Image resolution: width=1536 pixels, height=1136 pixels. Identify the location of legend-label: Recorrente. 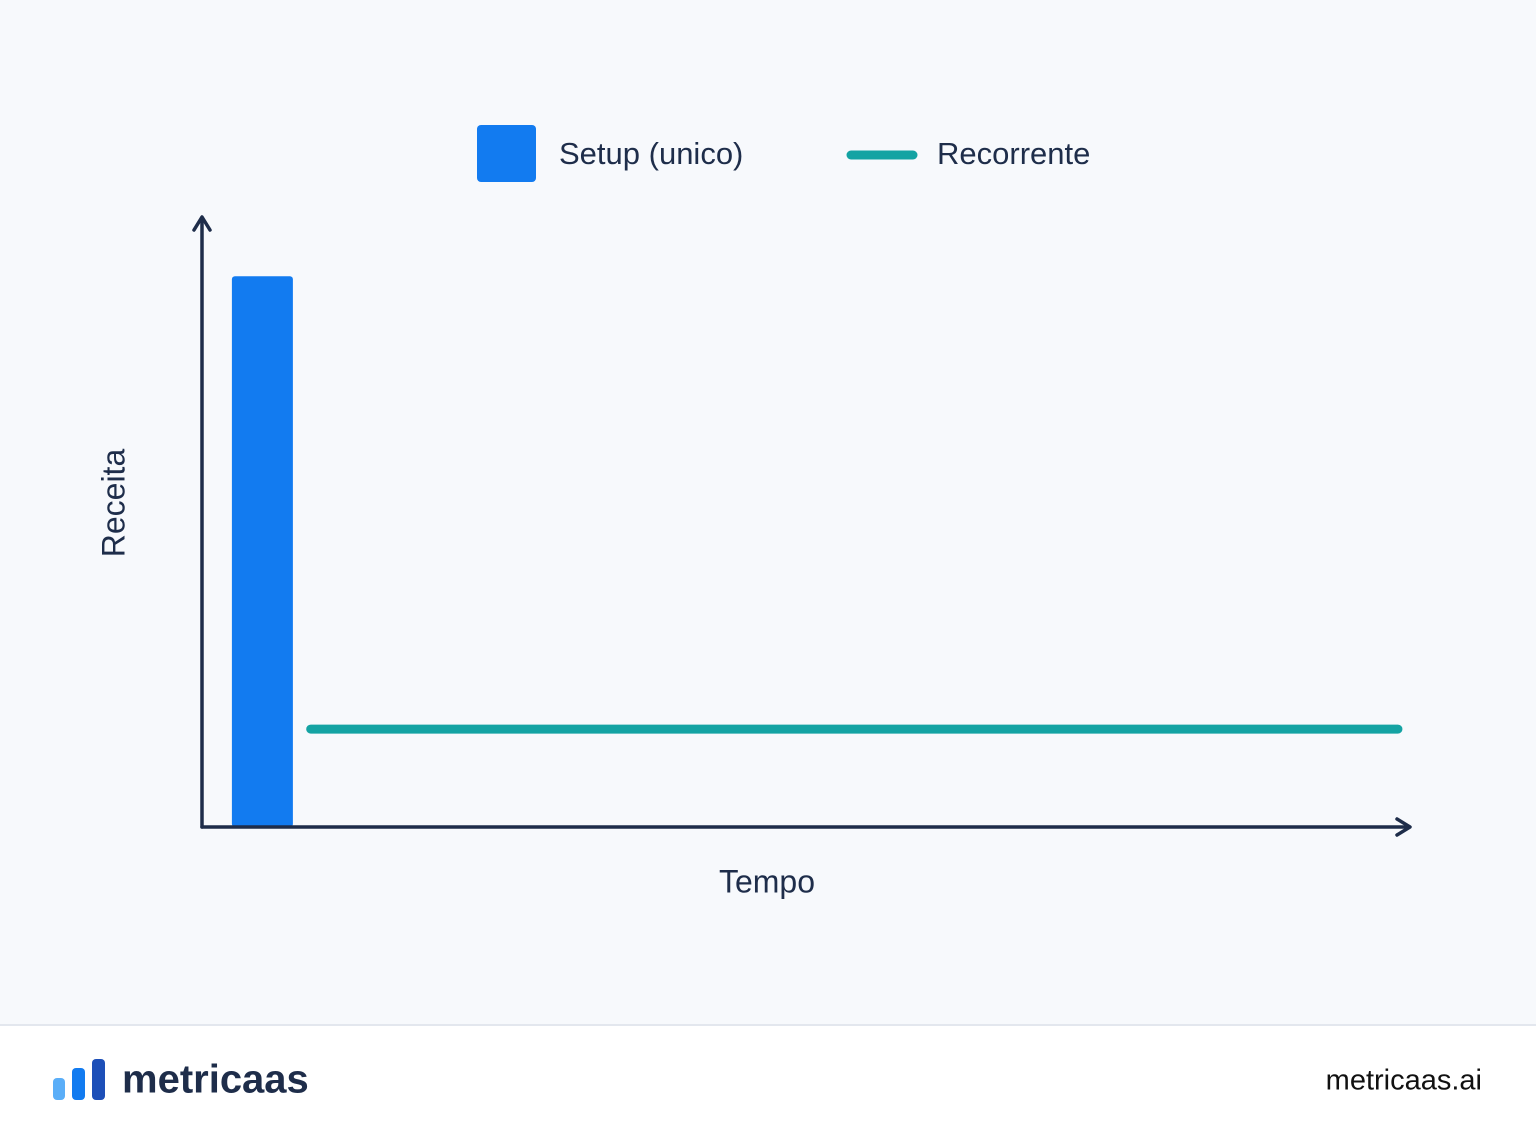
(1013, 153).